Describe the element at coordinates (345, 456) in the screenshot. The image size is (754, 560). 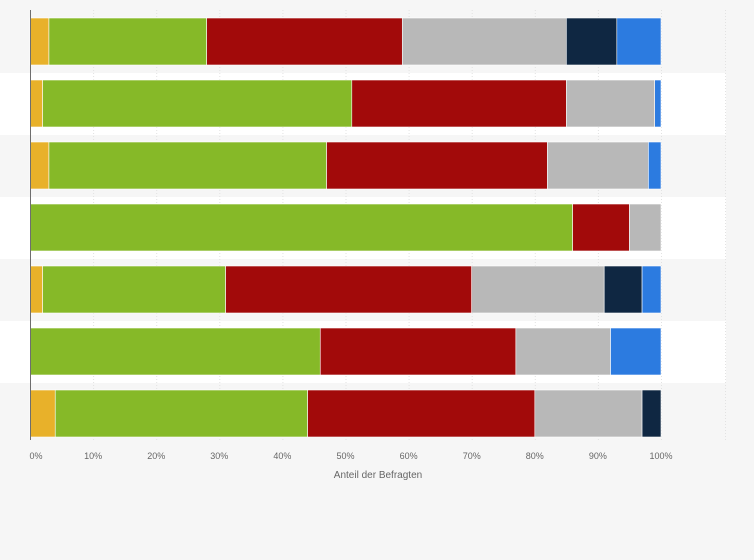
I see `x-tick-label: 50%` at that location.